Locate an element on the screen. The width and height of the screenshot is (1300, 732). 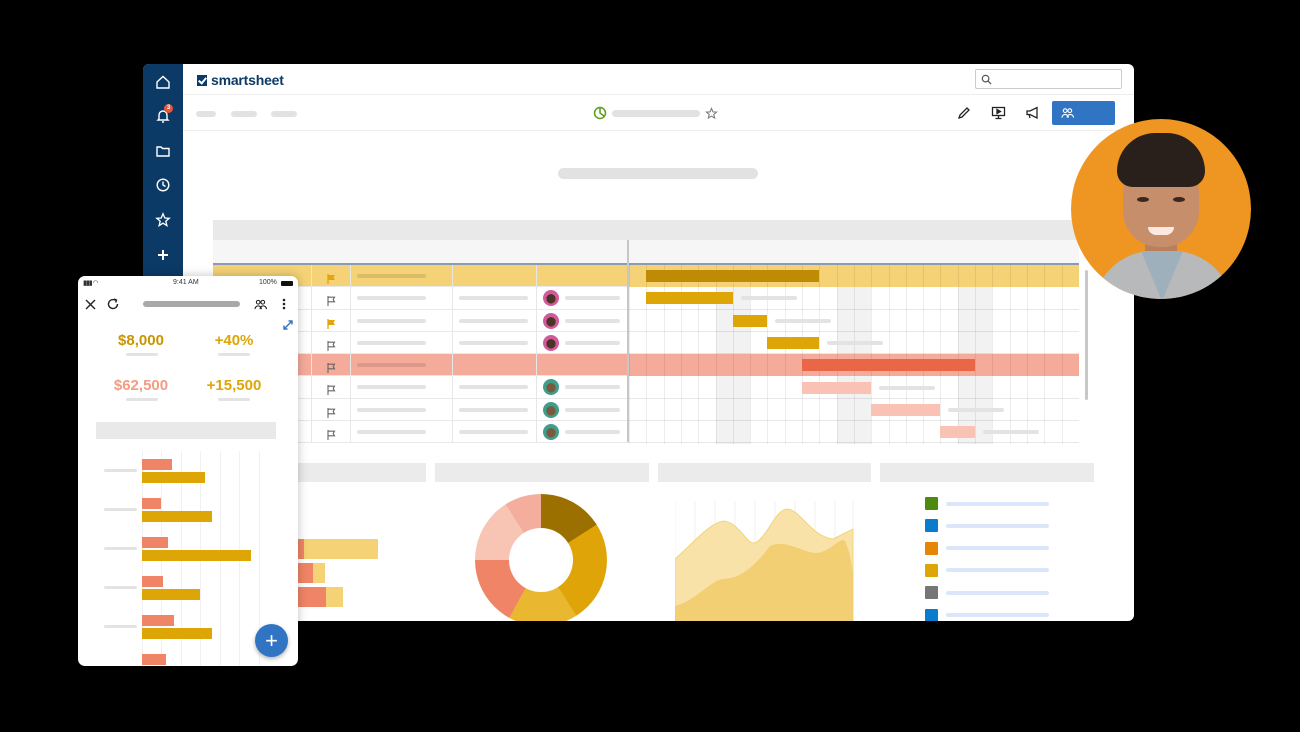
refresh-icon is located at coordinates (113, 304).